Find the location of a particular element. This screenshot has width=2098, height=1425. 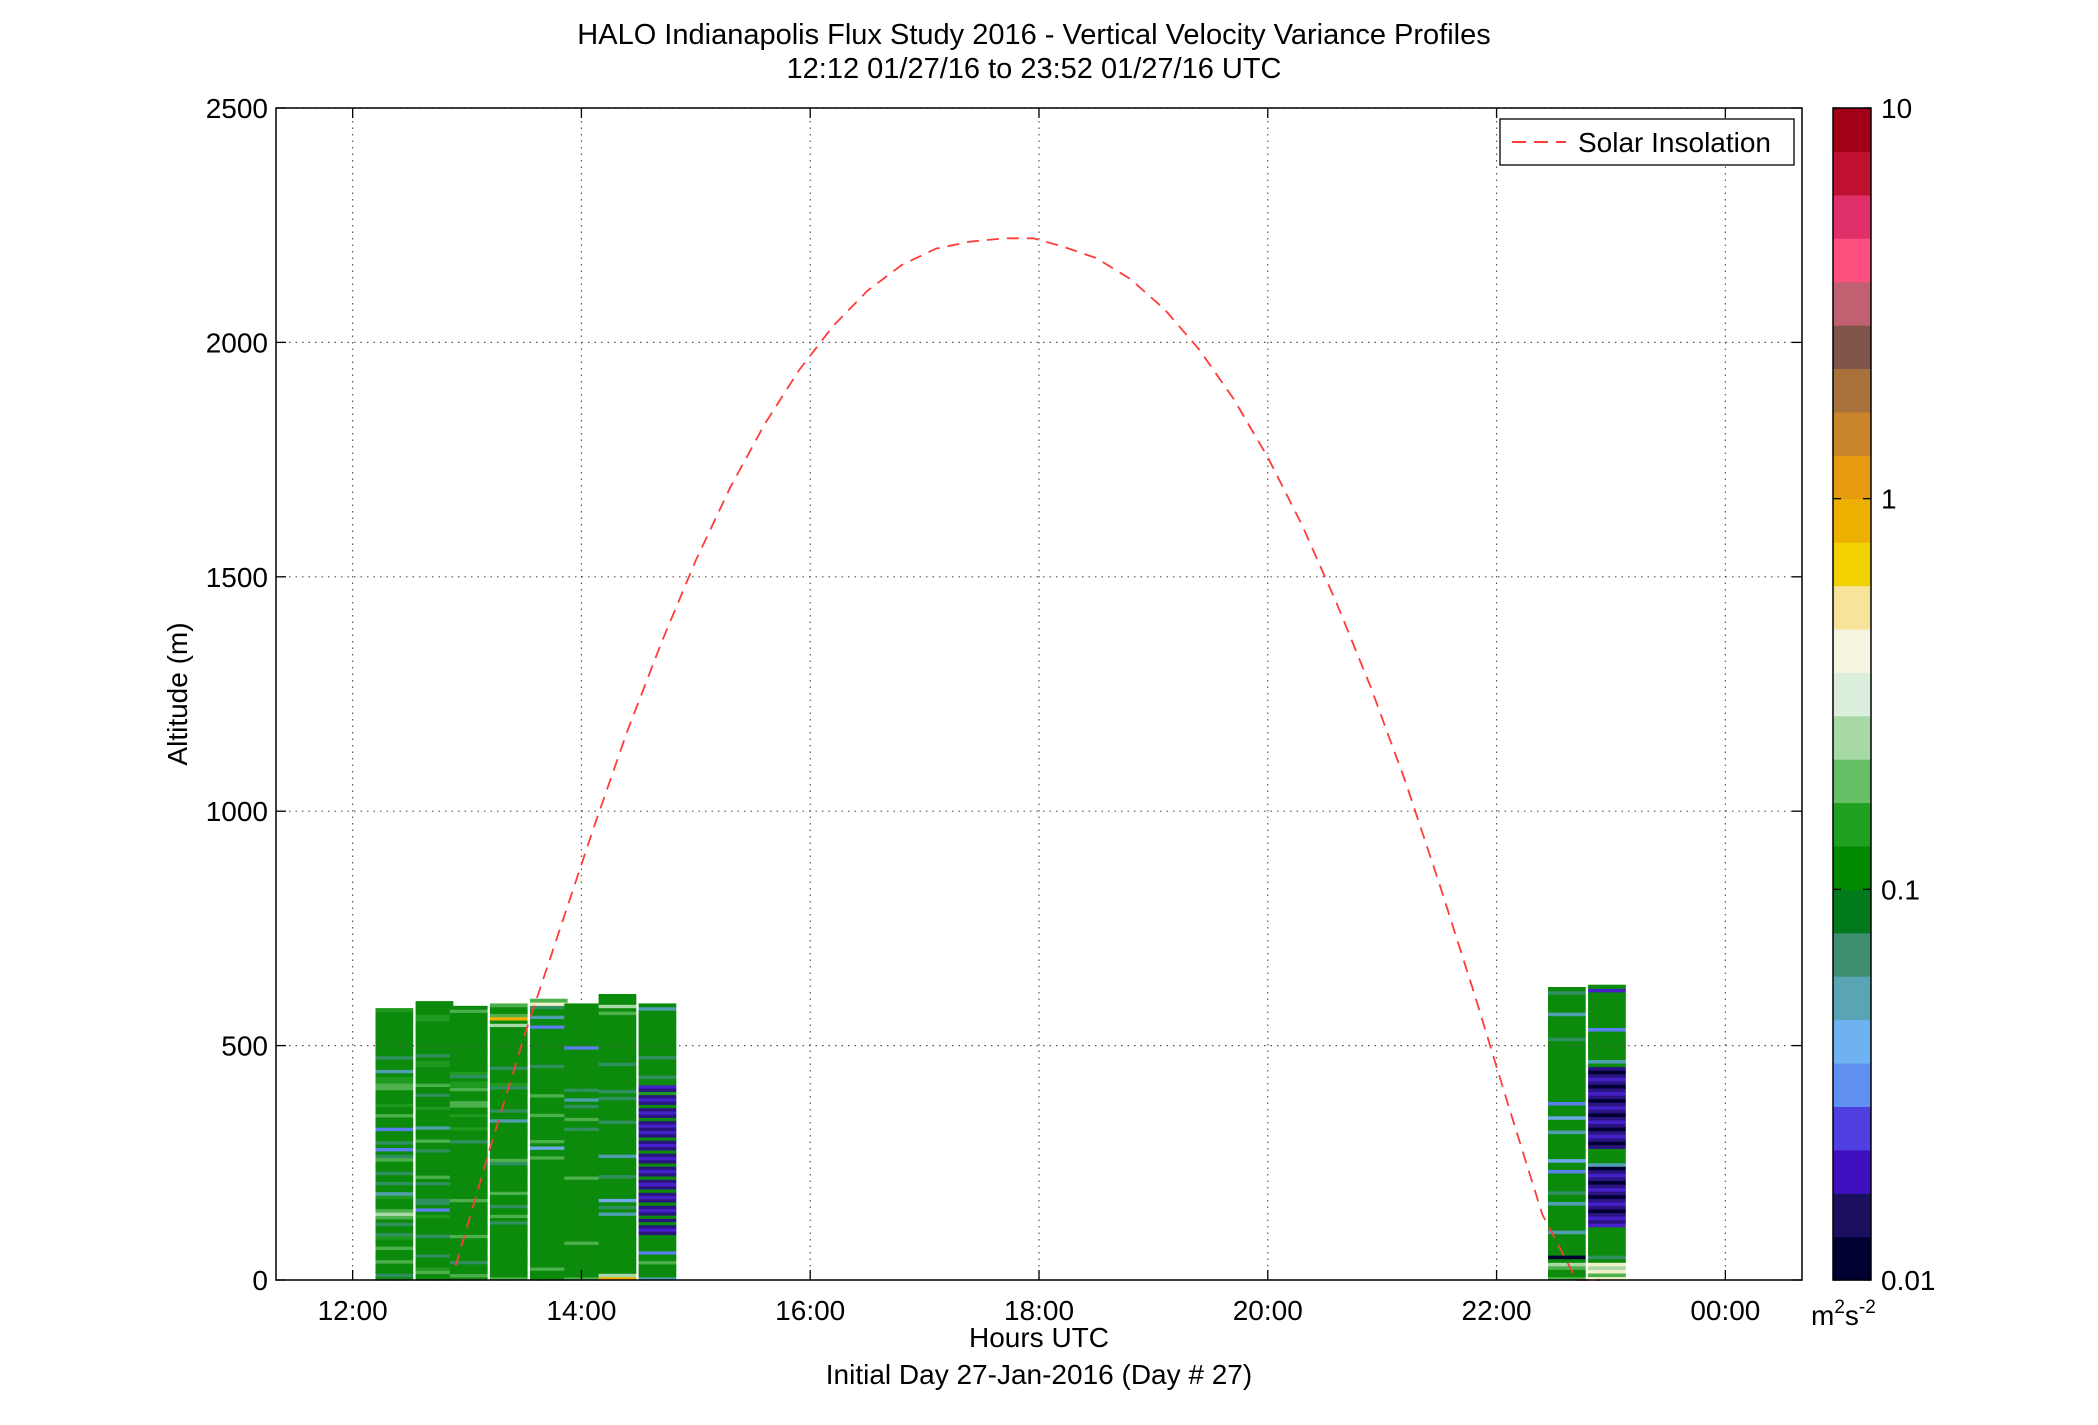

legend: Solar Insolation is located at coordinates (1647, 142).